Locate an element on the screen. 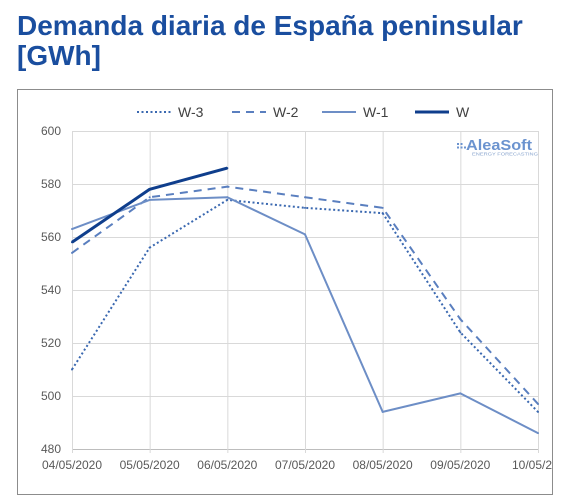 The width and height of the screenshot is (570, 500). aleasoft-logo: AleaSoft ENERGY FORECASTING is located at coordinates (498, 147).